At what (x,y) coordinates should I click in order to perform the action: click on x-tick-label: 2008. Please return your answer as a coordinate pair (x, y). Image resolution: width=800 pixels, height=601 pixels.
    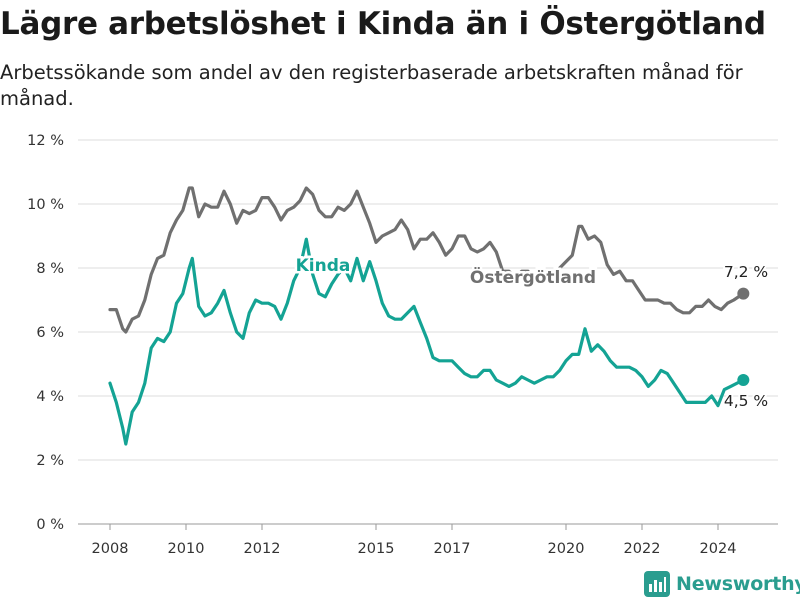
    Looking at the image, I should click on (110, 549).